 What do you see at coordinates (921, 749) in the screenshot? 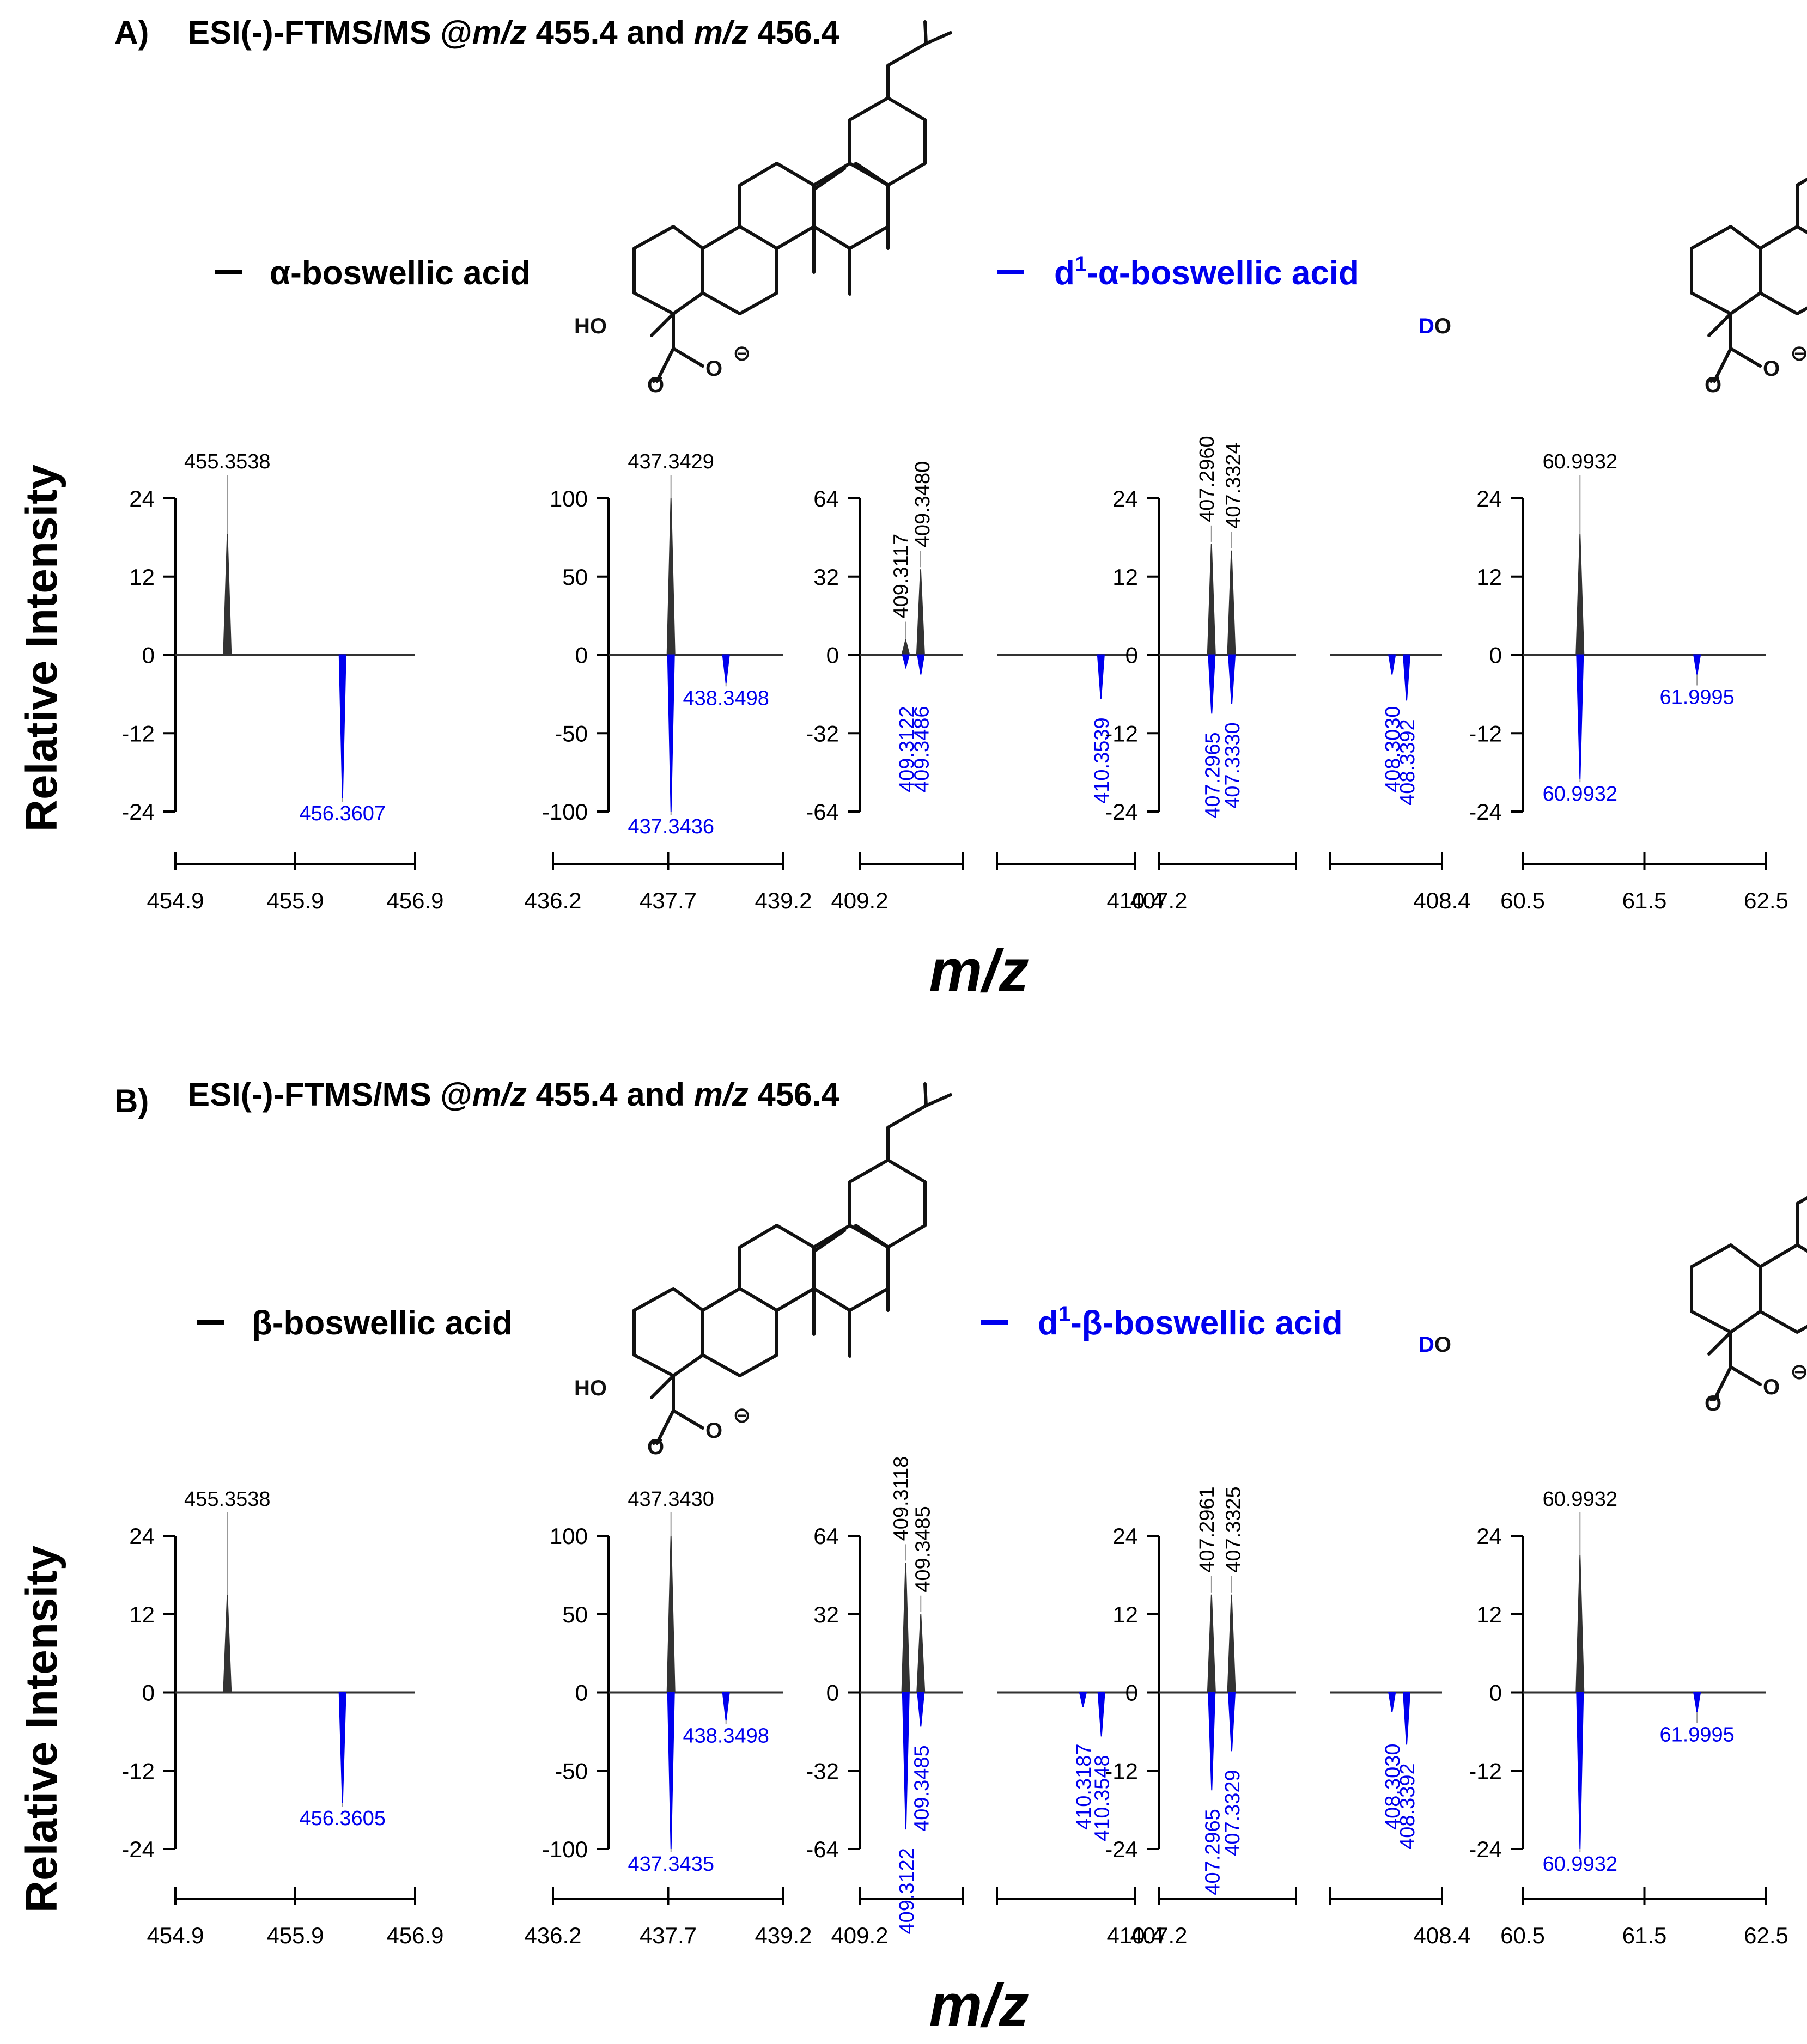
I see `peak-label-deuterated: 409.3486` at bounding box center [921, 749].